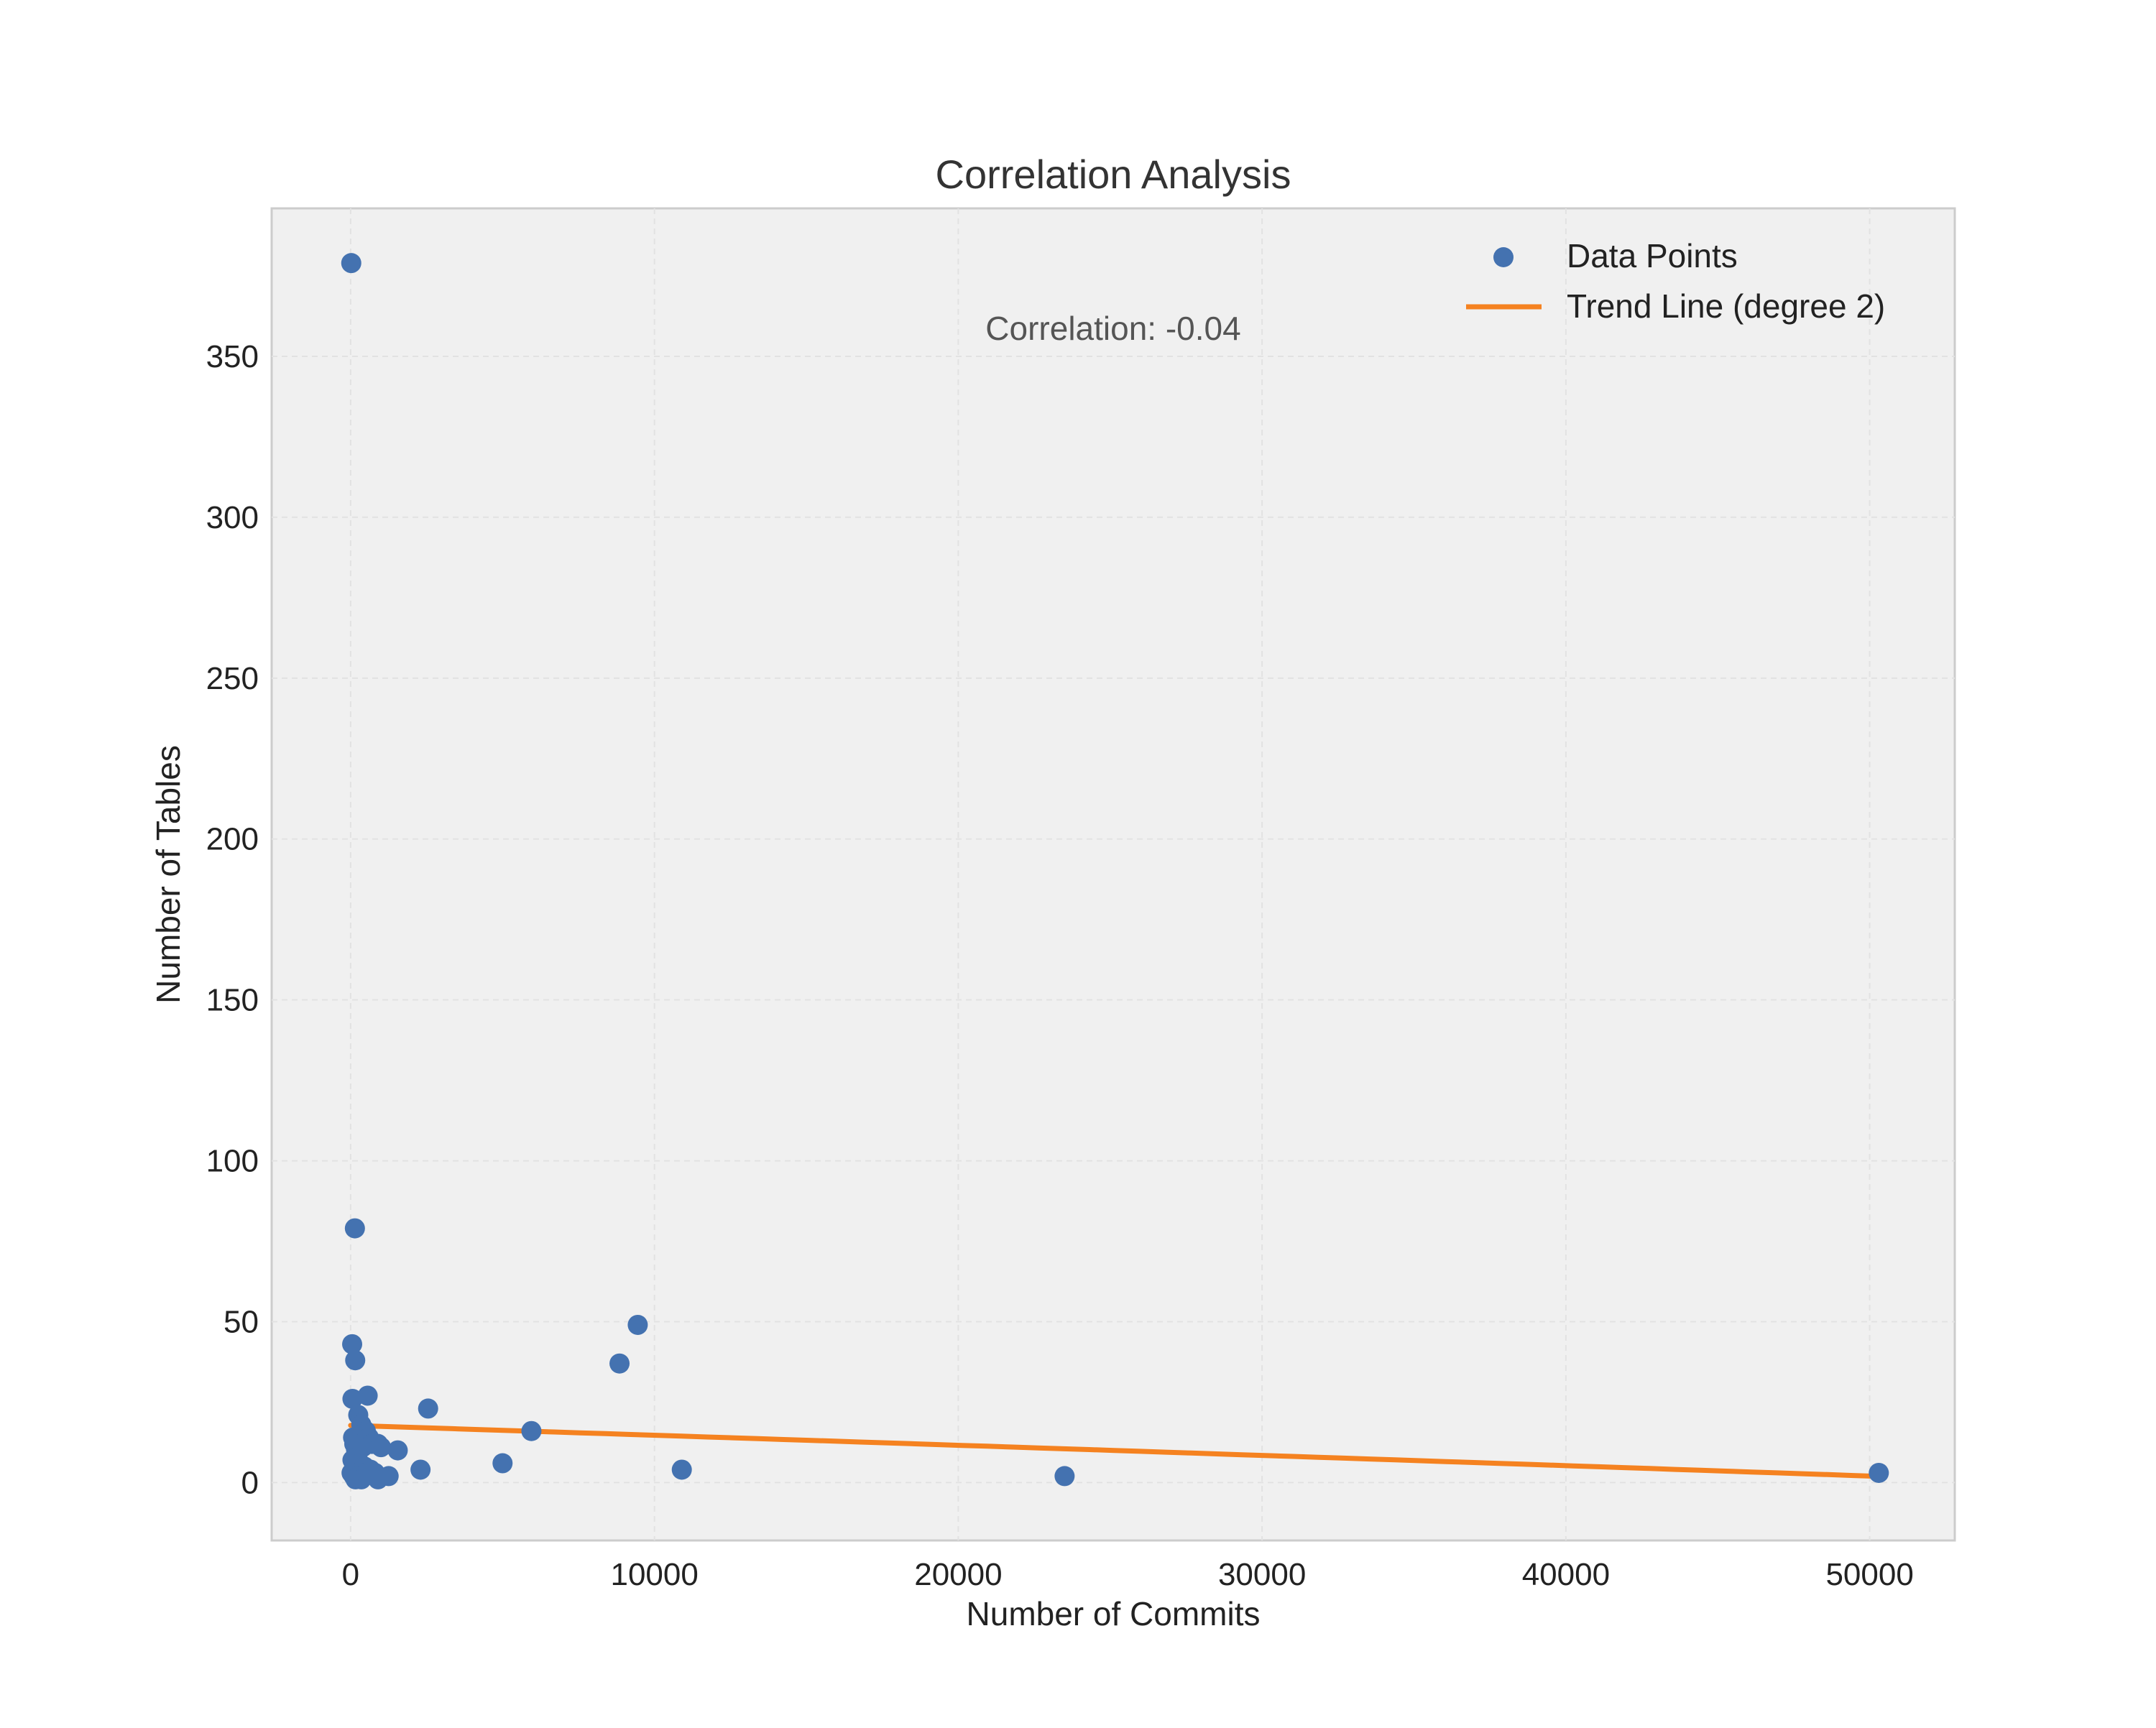 The width and height of the screenshot is (2156, 1728). What do you see at coordinates (1726, 306) in the screenshot?
I see `legend-label-trend-line: Trend Line (degree 2)` at bounding box center [1726, 306].